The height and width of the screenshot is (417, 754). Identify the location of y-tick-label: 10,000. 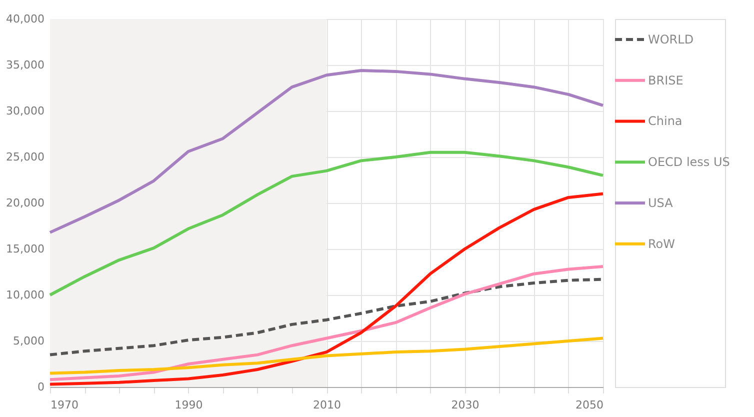
(25, 295).